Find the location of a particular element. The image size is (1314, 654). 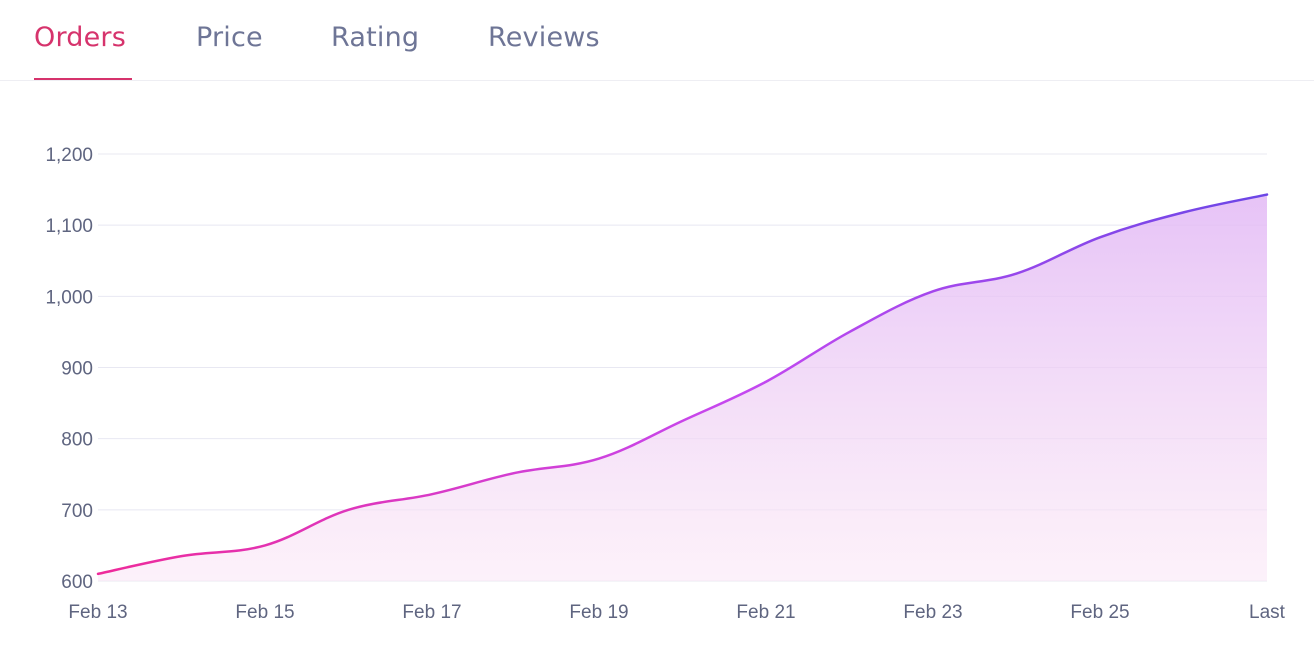

y-tick-label: 700 is located at coordinates (77, 511).